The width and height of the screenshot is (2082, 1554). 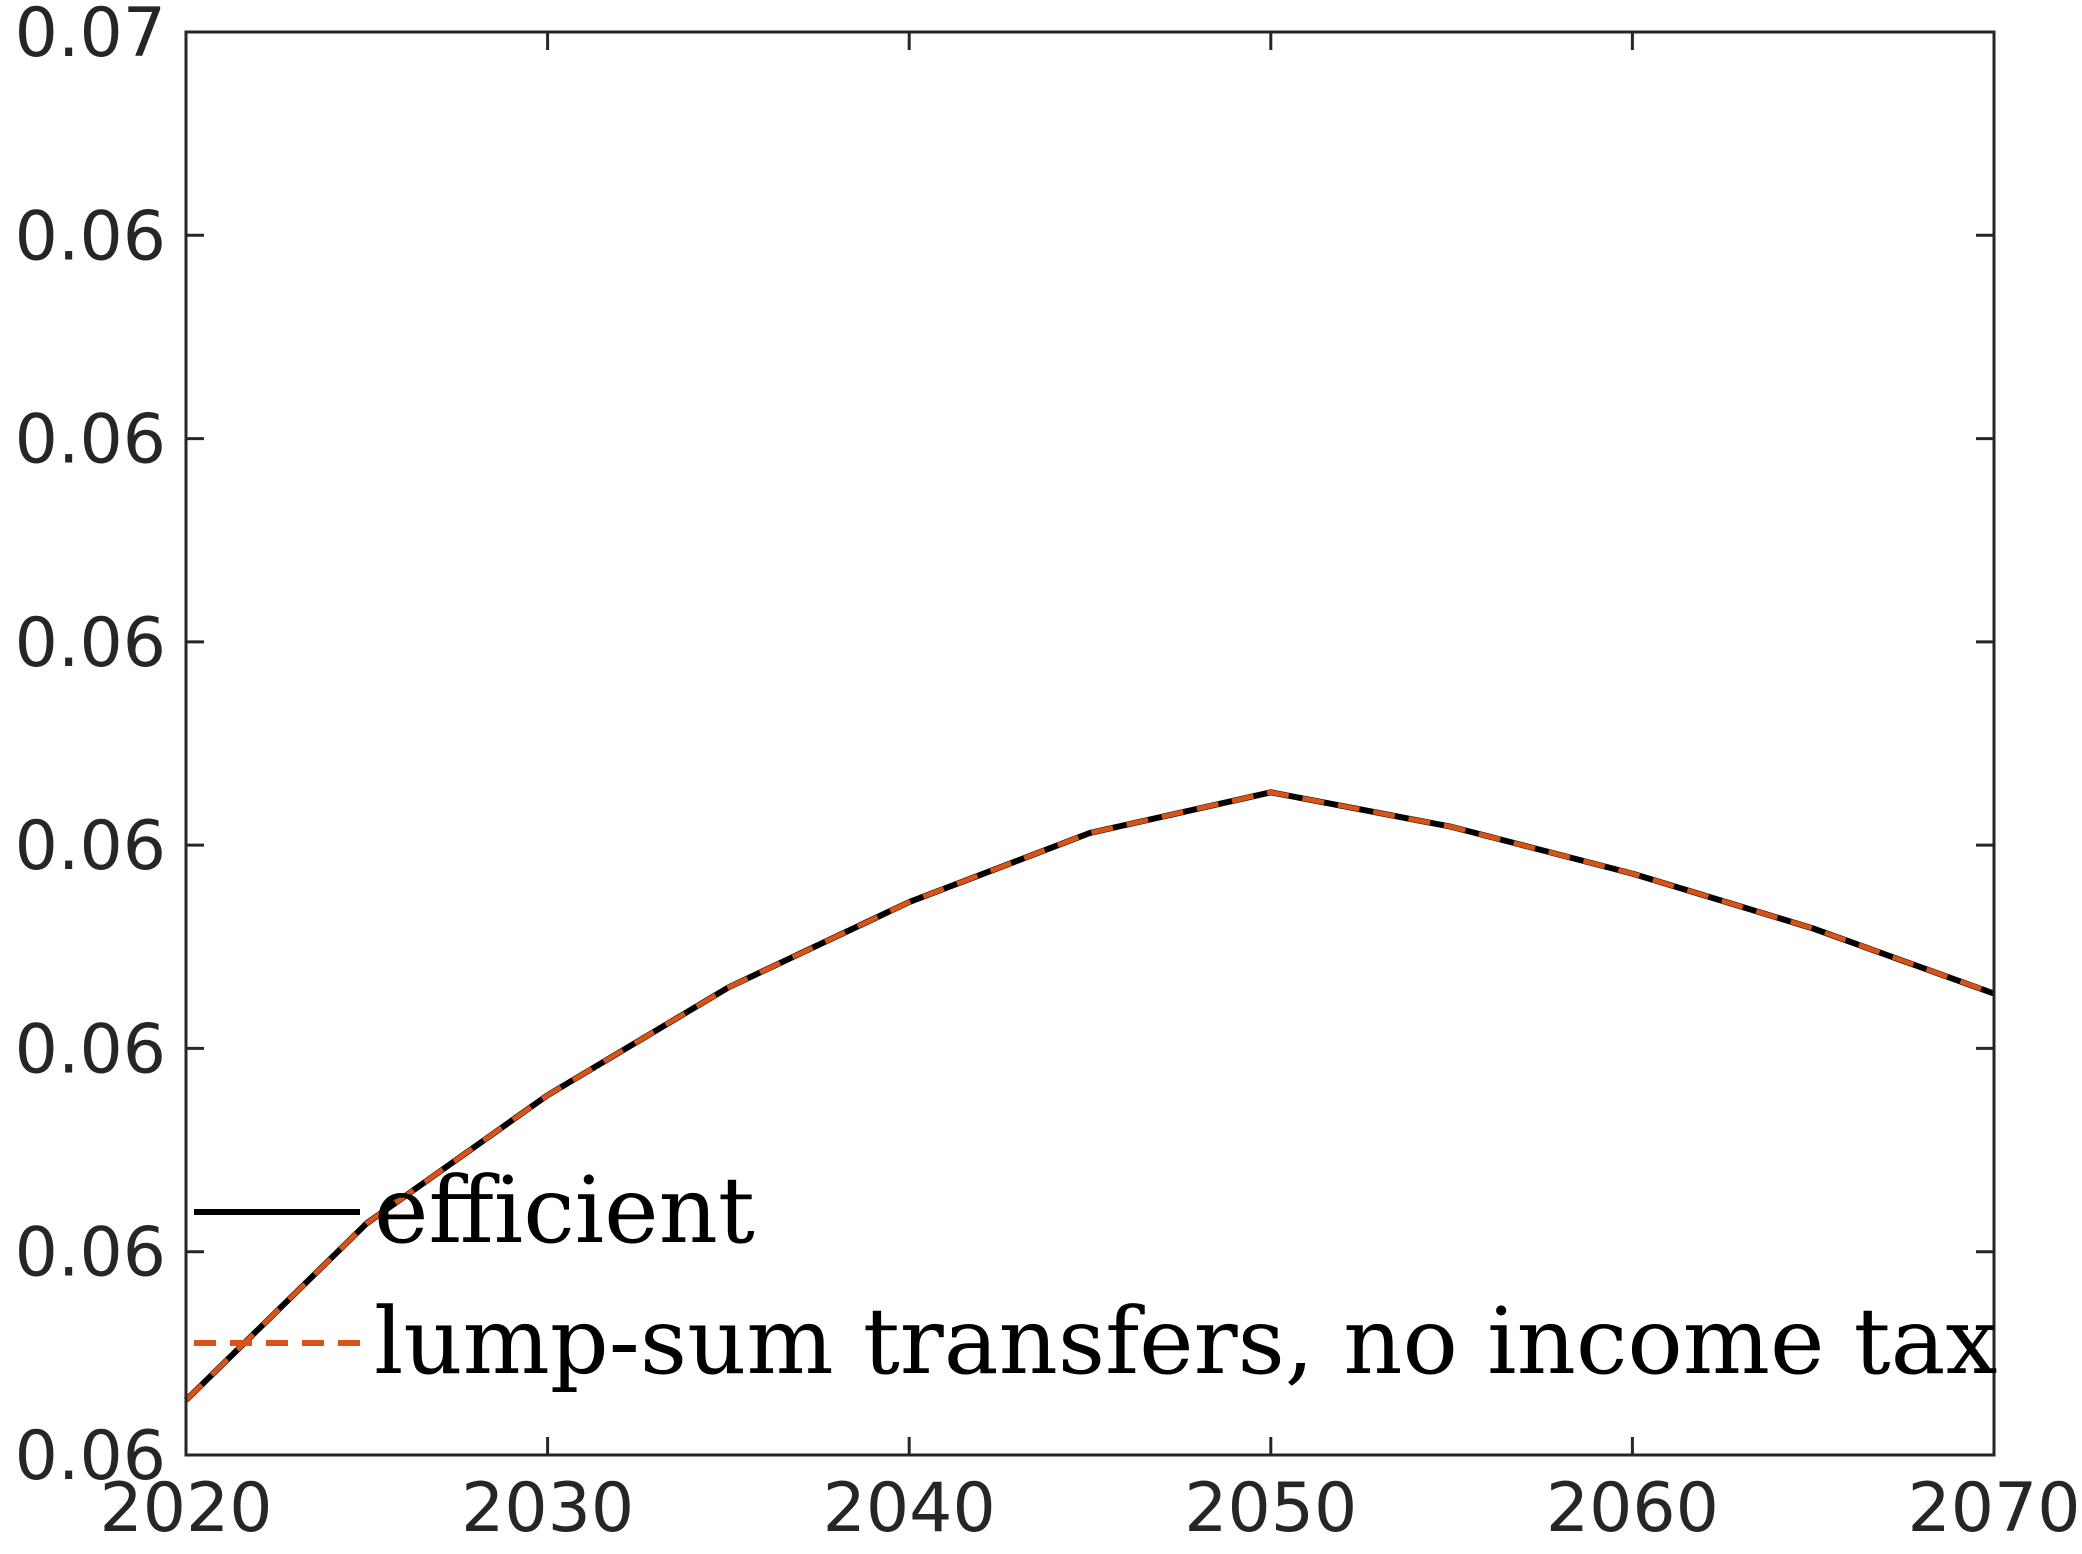 I want to click on legend-label-1: lump-sum transfers, no income tax, so click(x=1185, y=1341).